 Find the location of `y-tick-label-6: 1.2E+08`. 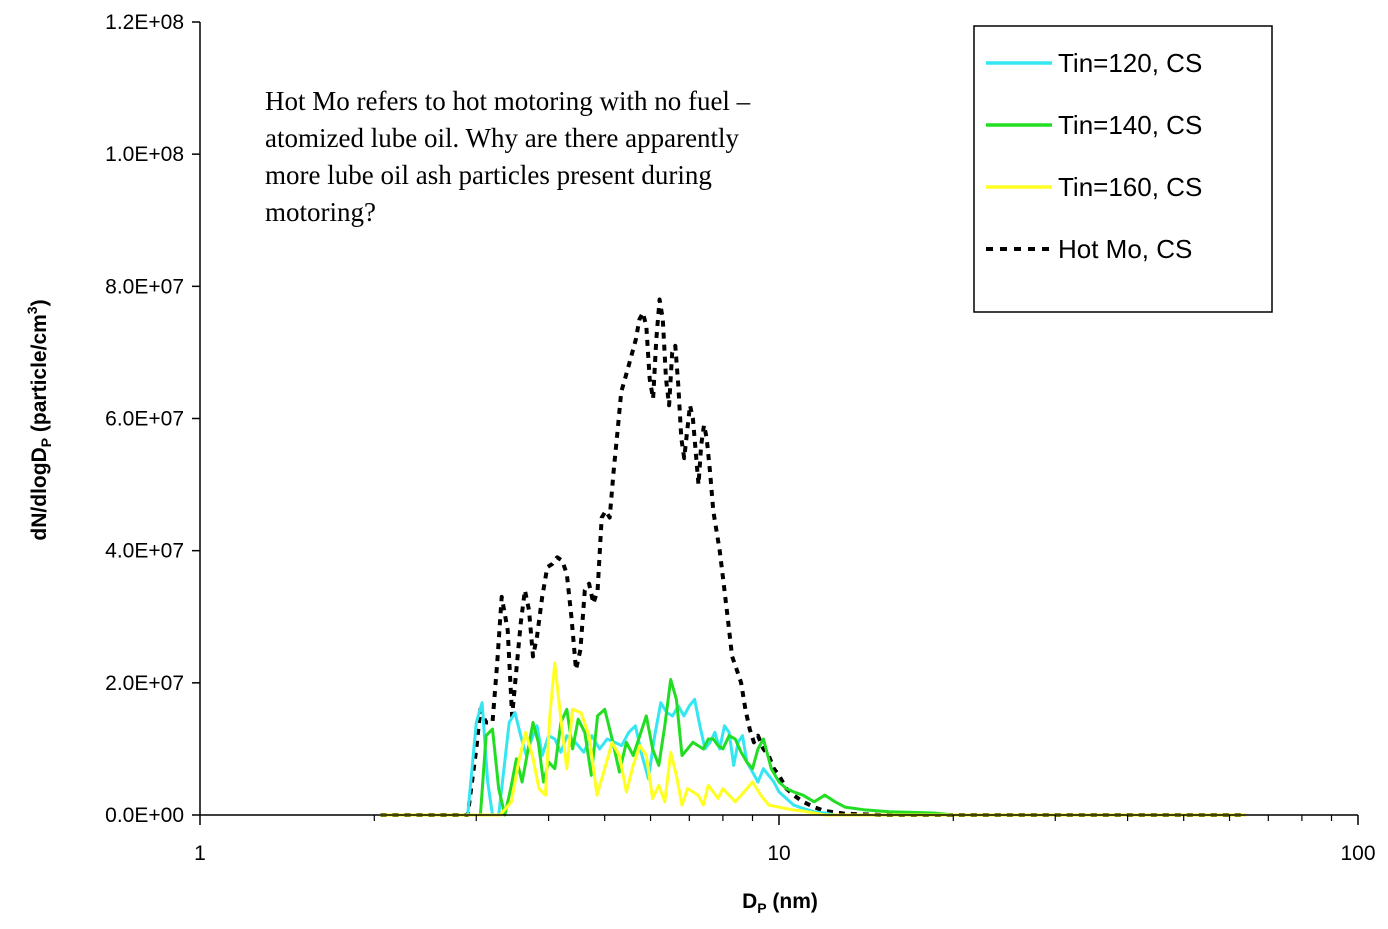

y-tick-label-6: 1.2E+08 is located at coordinates (144, 22).